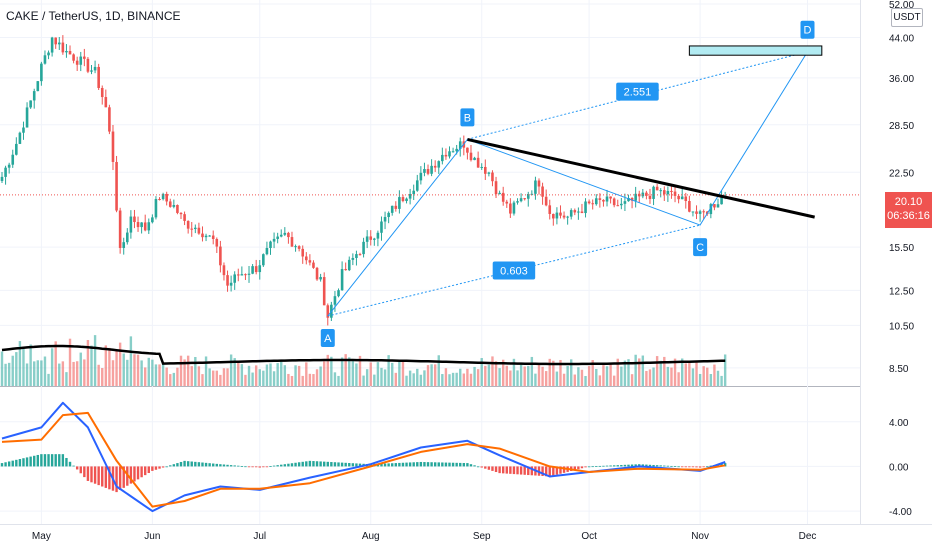 This screenshot has width=932, height=550. Describe the element at coordinates (259, 536) in the screenshot. I see `time-tick-label: Jul` at that location.